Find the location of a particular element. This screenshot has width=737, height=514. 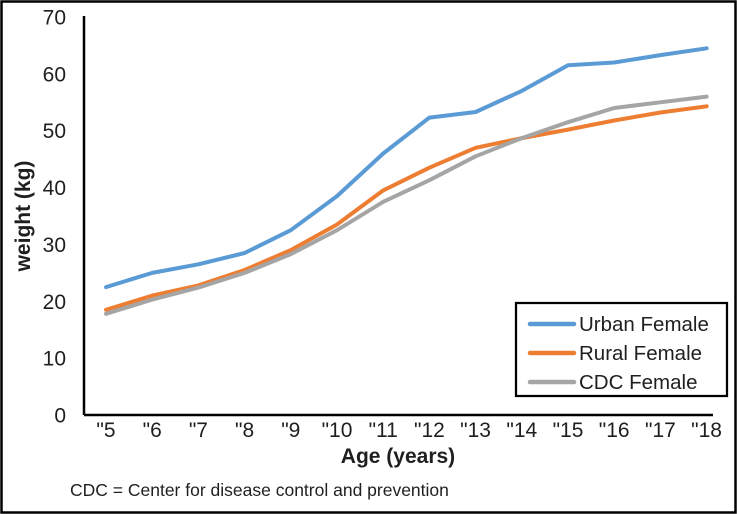

y-axis-title: weight (kg) is located at coordinates (23, 217).